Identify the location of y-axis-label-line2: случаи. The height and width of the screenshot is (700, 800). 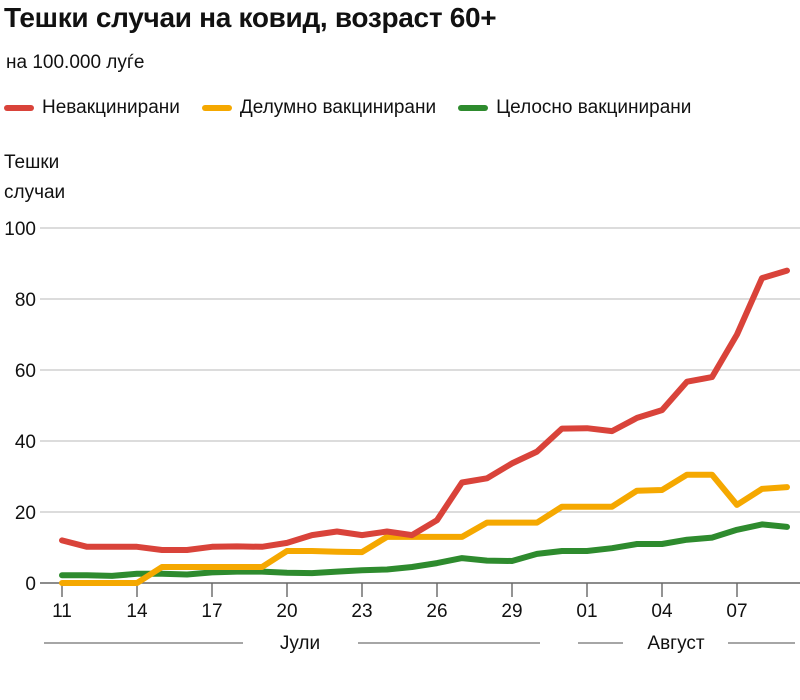
(35, 192).